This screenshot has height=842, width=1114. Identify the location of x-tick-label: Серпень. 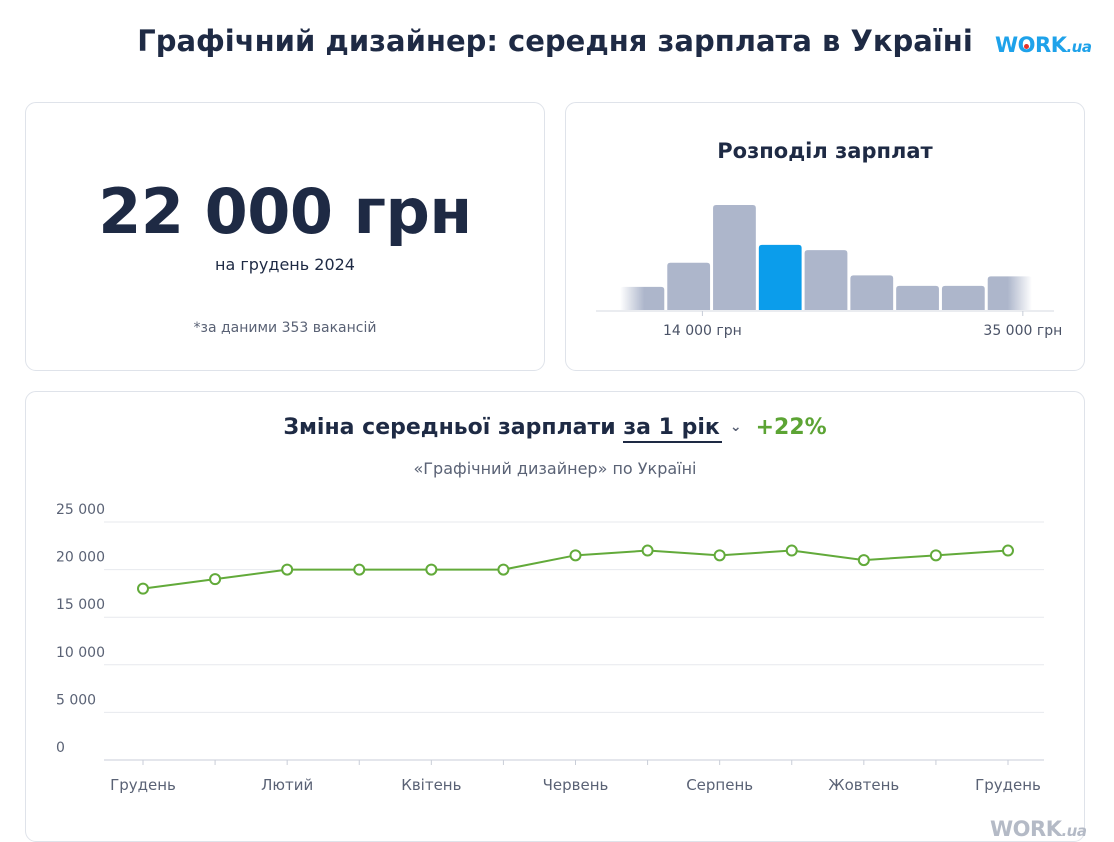
(719, 785).